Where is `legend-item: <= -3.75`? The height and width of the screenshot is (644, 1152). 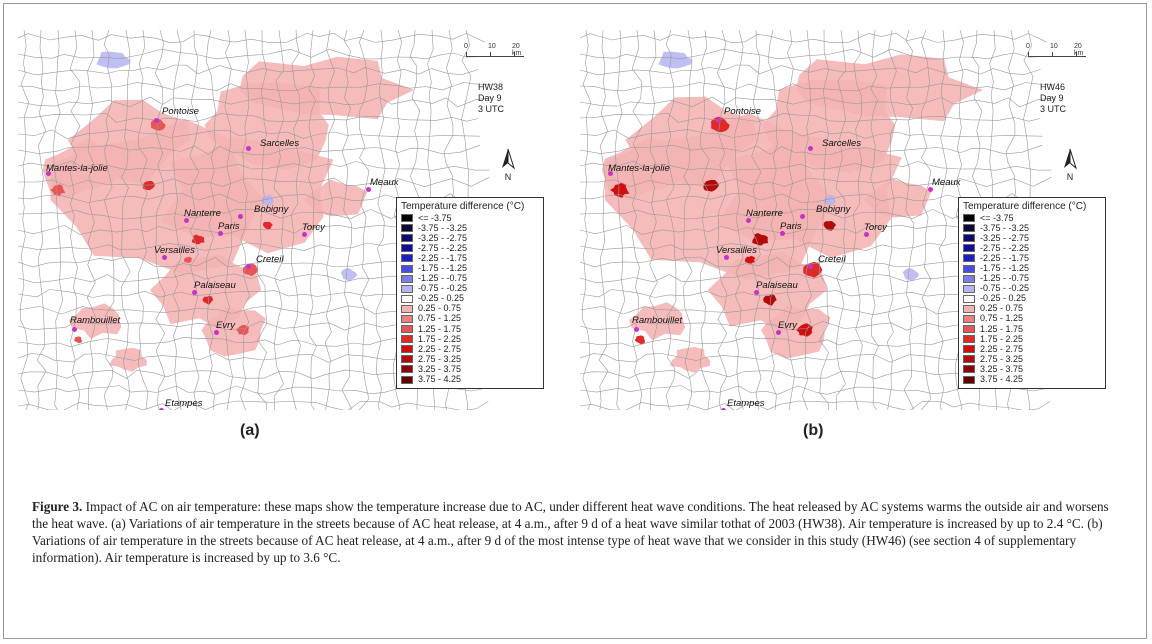 legend-item: <= -3.75 is located at coordinates (470, 218).